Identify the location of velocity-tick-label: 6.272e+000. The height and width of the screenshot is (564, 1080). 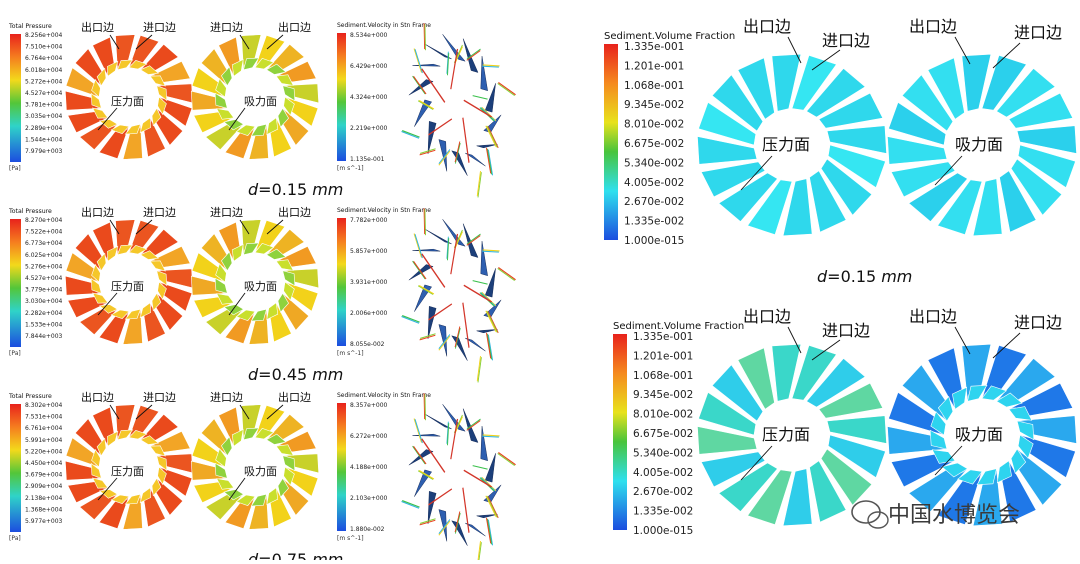
(369, 436).